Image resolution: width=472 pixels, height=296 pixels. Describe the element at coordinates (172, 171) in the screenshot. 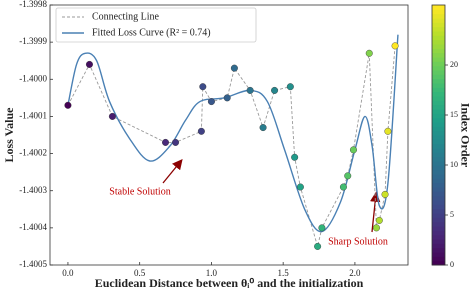

I see `annotation-arrow` at that location.